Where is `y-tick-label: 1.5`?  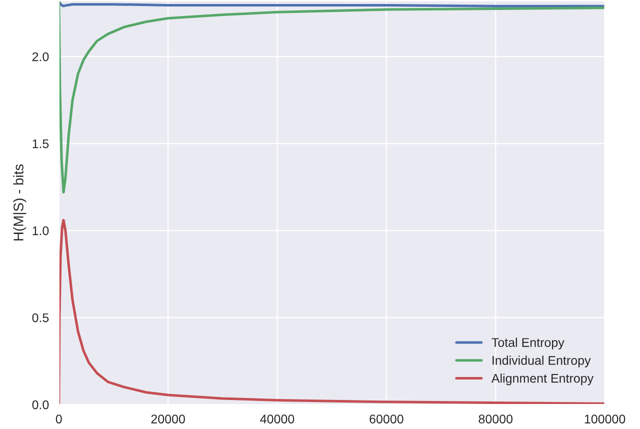 y-tick-label: 1.5 is located at coordinates (40, 143).